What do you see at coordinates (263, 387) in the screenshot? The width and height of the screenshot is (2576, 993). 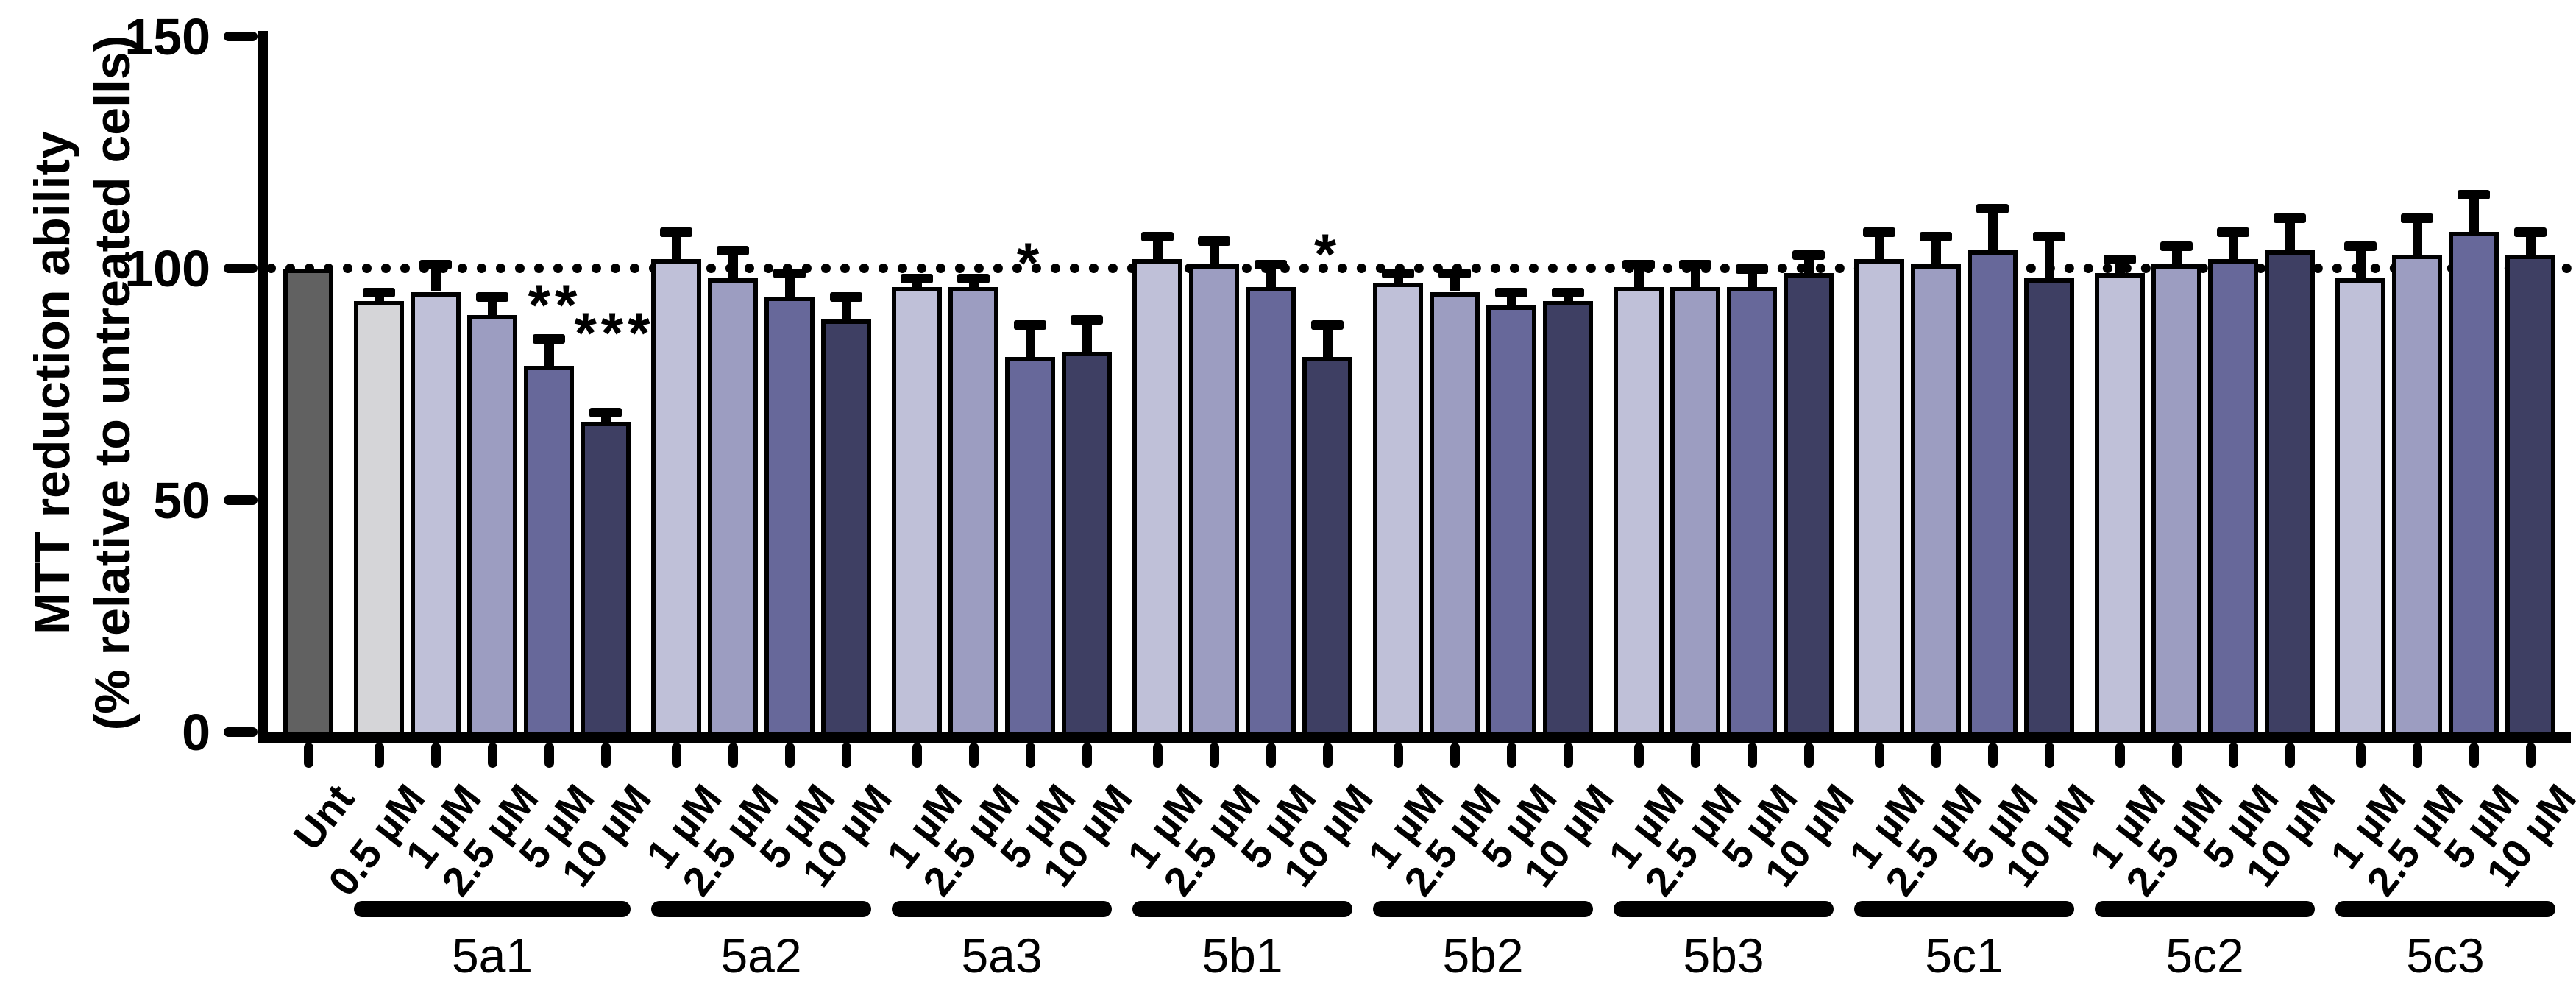 I see `y-axis-line` at bounding box center [263, 387].